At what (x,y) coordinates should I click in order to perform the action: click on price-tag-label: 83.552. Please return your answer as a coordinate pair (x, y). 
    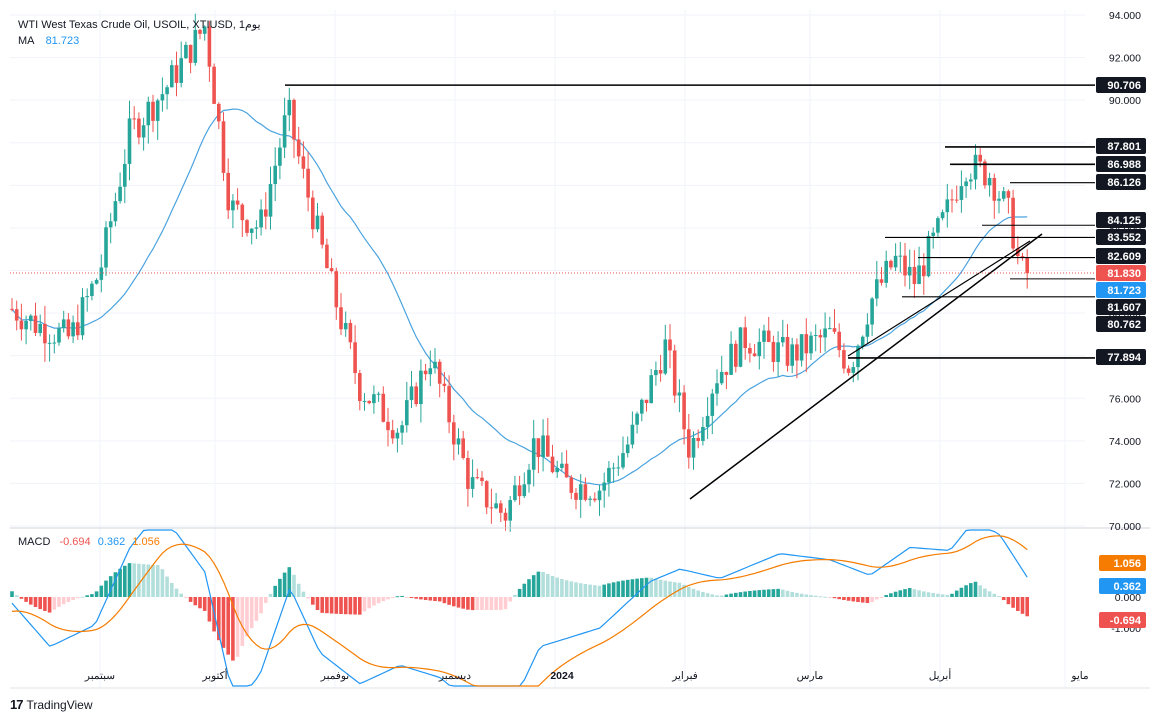
    Looking at the image, I should click on (1124, 238).